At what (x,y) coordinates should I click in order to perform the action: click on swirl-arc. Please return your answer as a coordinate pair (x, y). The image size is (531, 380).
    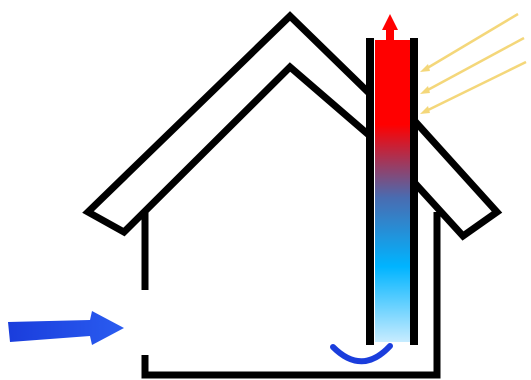
    Looking at the image, I should click on (361, 354).